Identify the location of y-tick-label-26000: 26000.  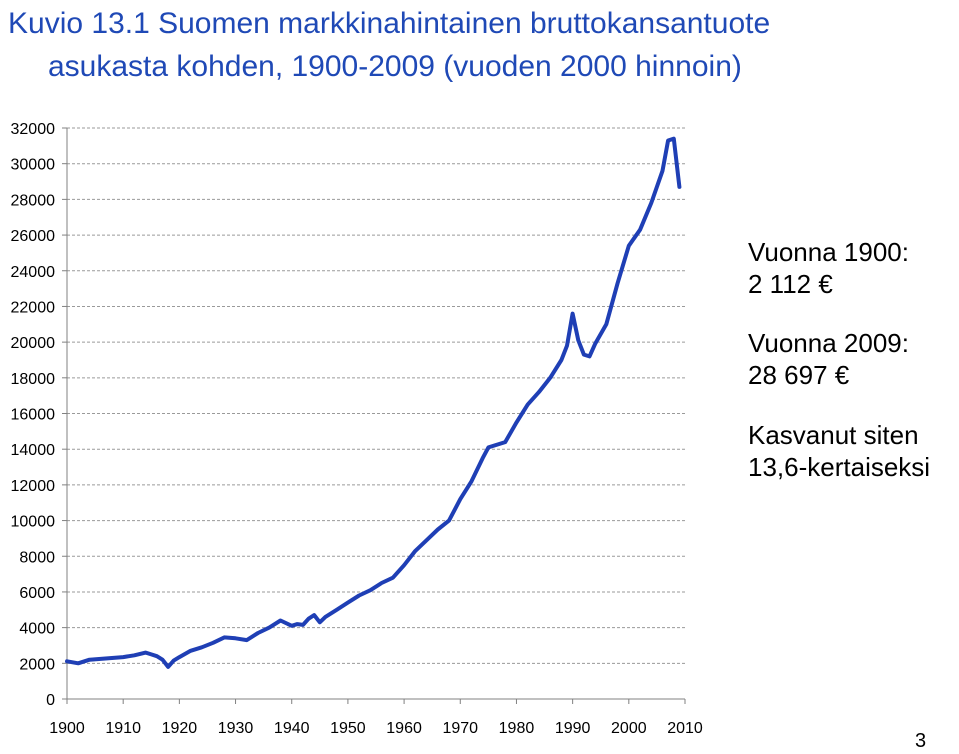
(33, 236).